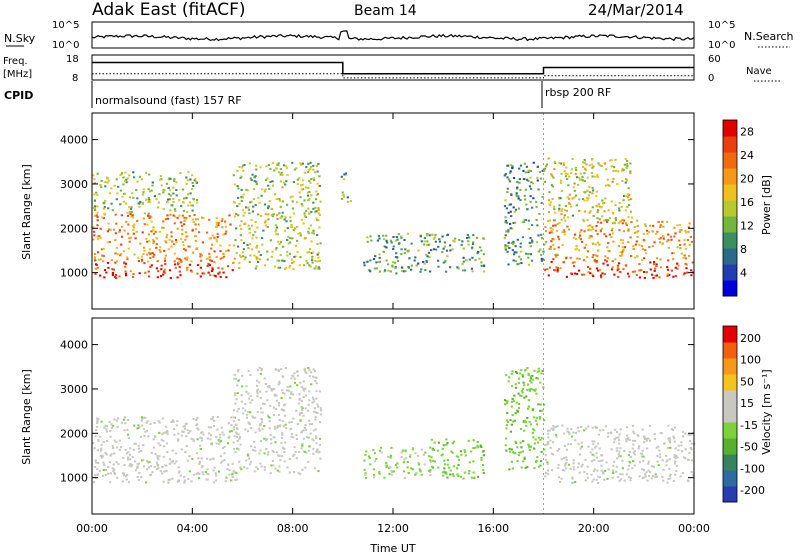  What do you see at coordinates (747, 381) in the screenshot?
I see `colorbar-tick-label: 50` at bounding box center [747, 381].